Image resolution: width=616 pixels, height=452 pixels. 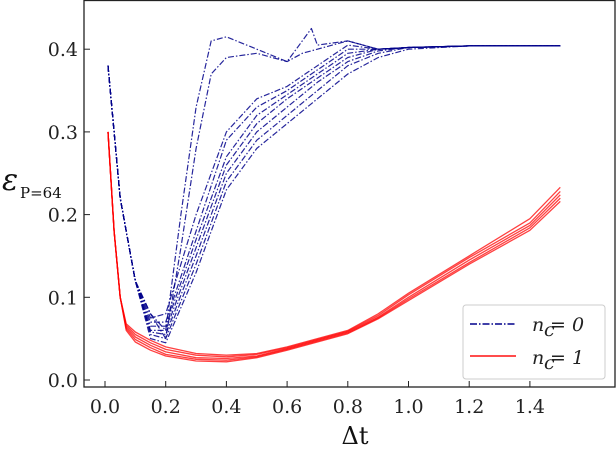 What do you see at coordinates (567, 358) in the screenshot?
I see `legend-label-rest: = 1` at bounding box center [567, 358].